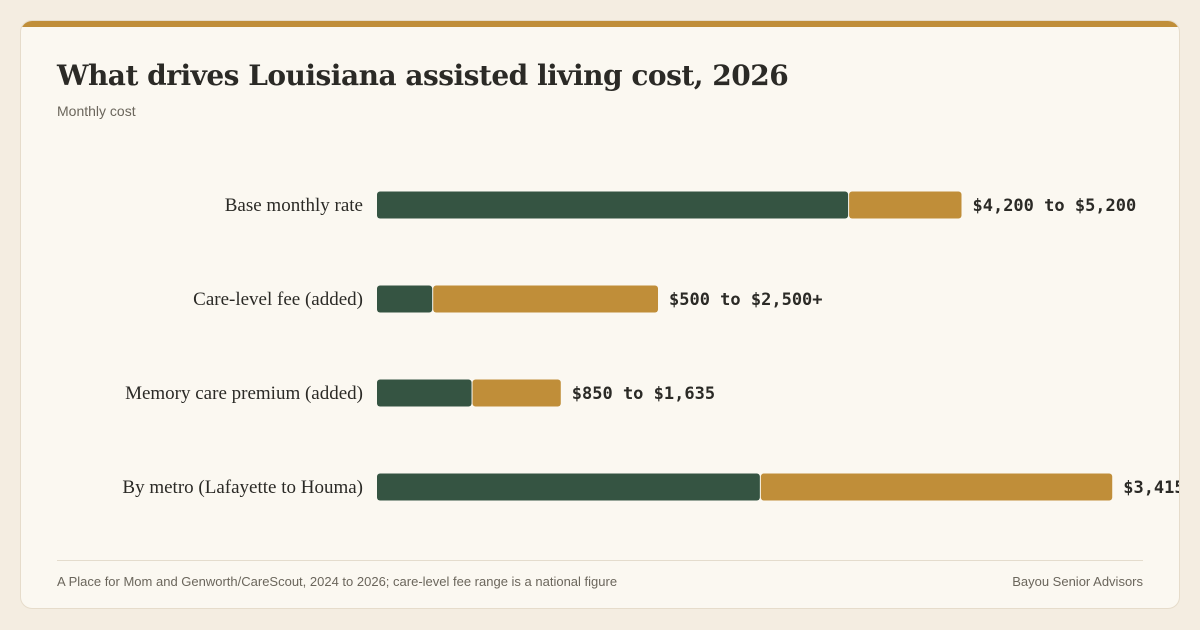 This screenshot has width=1200, height=630. Describe the element at coordinates (600, 560) in the screenshot. I see `footer-divider` at that location.